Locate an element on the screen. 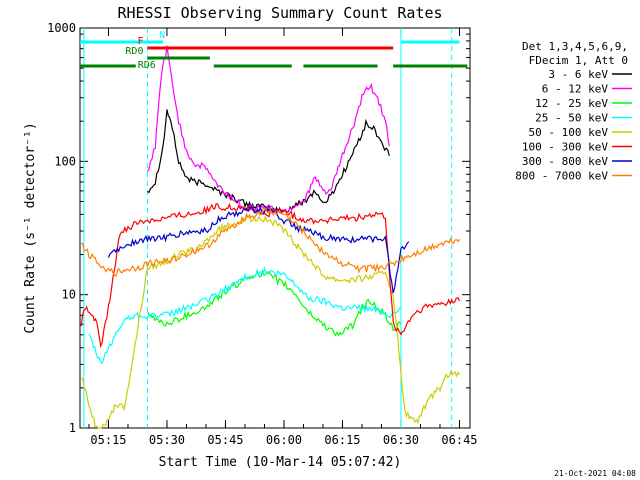  legend-entry-label: 300 - 800 keV is located at coordinates (565, 161).